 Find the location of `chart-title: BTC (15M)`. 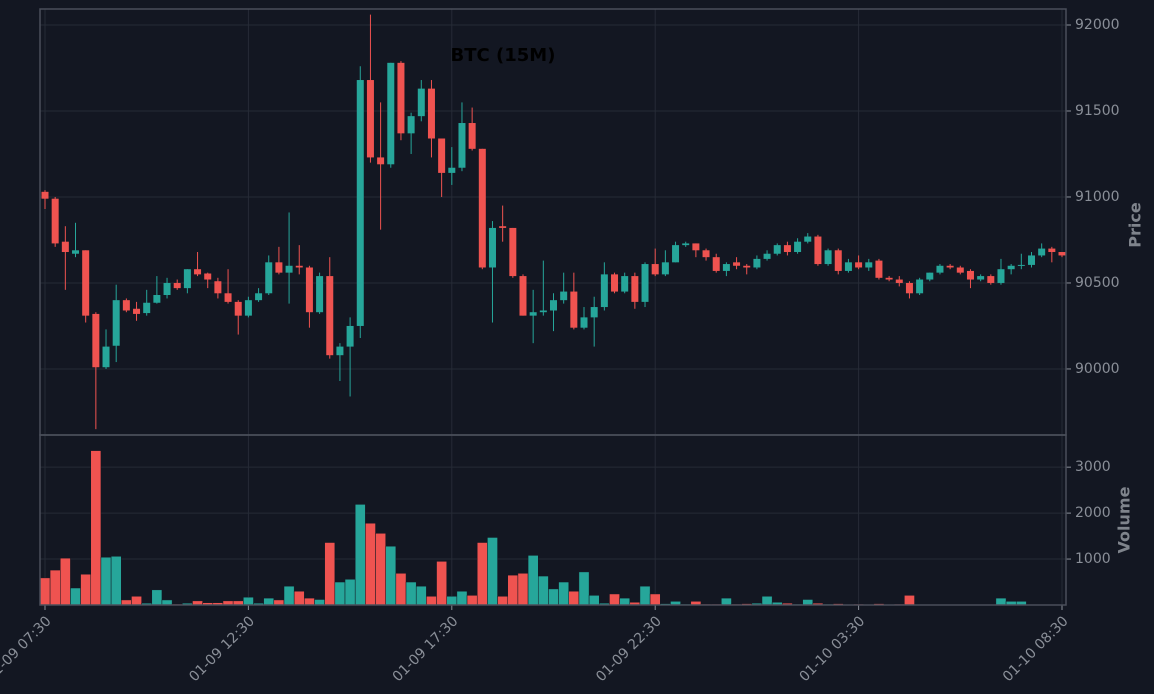

chart-title: BTC (15M) is located at coordinates (503, 55).